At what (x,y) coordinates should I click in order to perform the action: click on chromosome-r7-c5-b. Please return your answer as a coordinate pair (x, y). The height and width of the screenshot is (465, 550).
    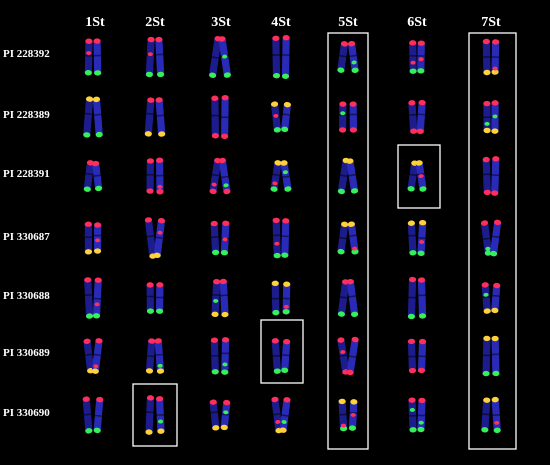
    Looking at the image, I should click on (353, 415).